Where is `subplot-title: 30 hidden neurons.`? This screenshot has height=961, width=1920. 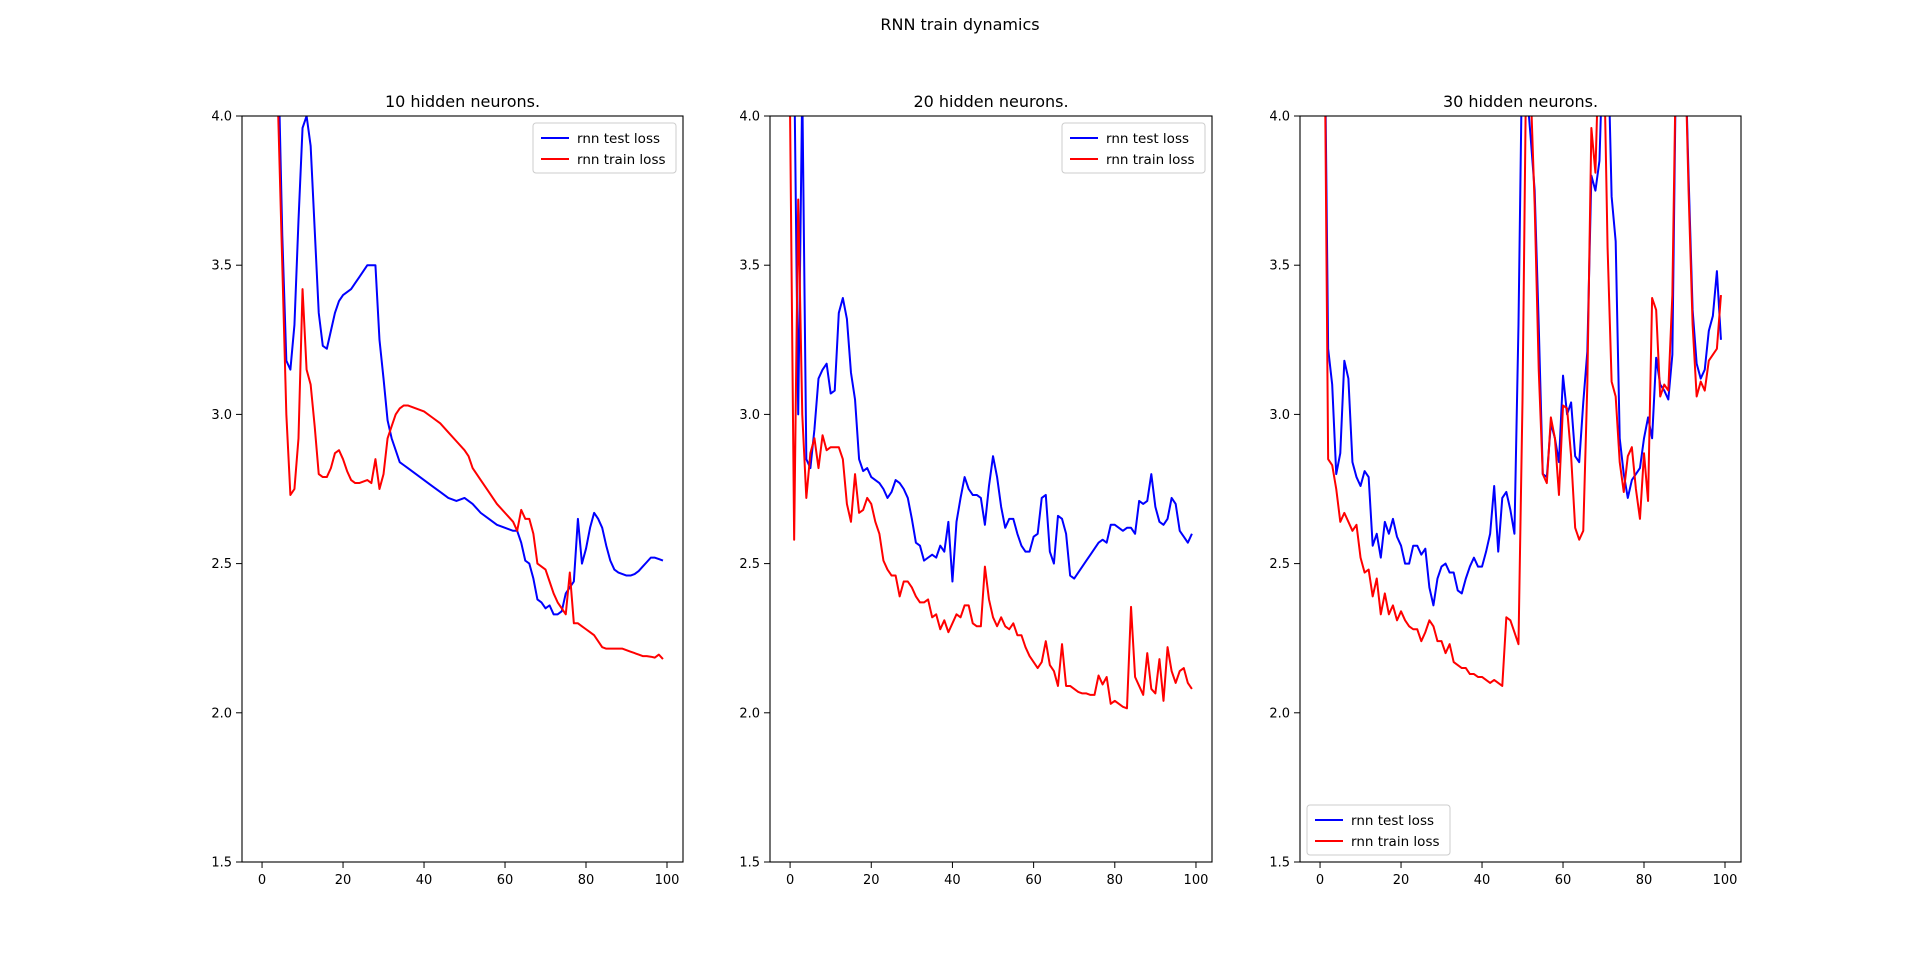 subplot-title: 30 hidden neurons. is located at coordinates (1520, 101).